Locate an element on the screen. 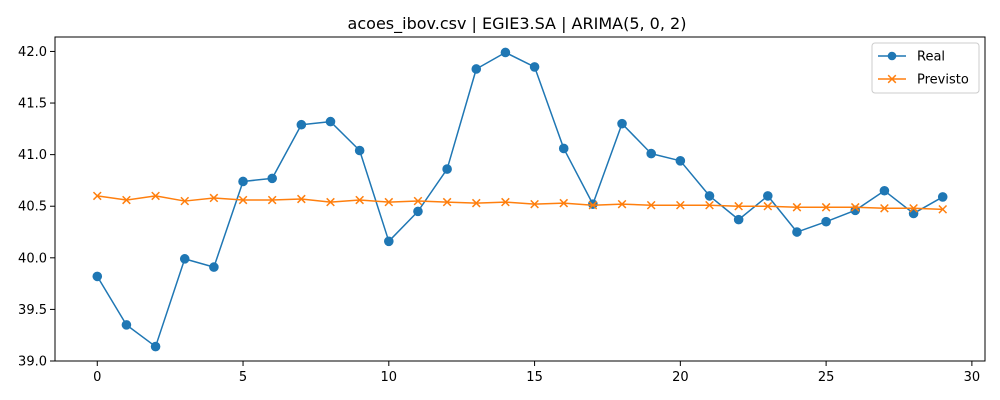  legend-label-previsto: Previsto is located at coordinates (943, 80).